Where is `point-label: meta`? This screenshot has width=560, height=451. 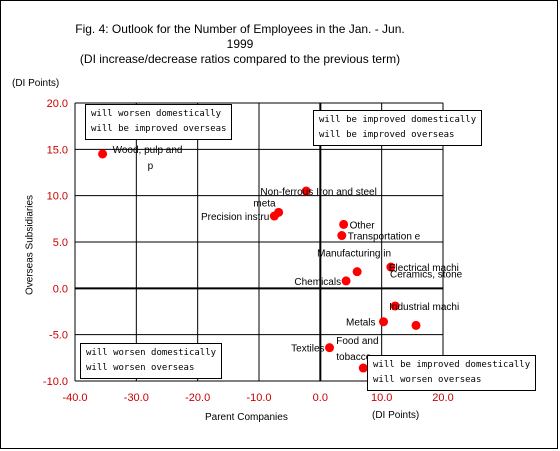
point-label: meta is located at coordinates (264, 203).